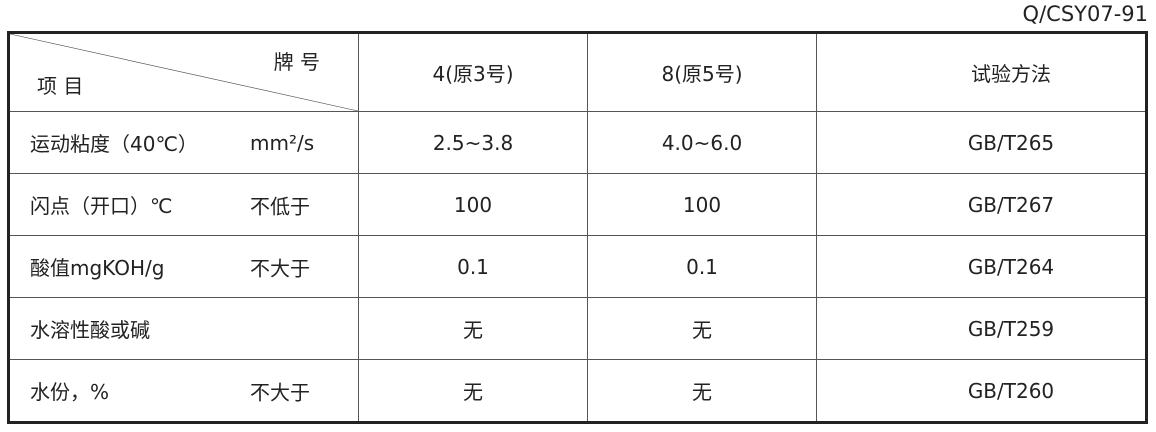 The image size is (1156, 432). I want to click on header-grade-8: 8(原5号), so click(702, 72).